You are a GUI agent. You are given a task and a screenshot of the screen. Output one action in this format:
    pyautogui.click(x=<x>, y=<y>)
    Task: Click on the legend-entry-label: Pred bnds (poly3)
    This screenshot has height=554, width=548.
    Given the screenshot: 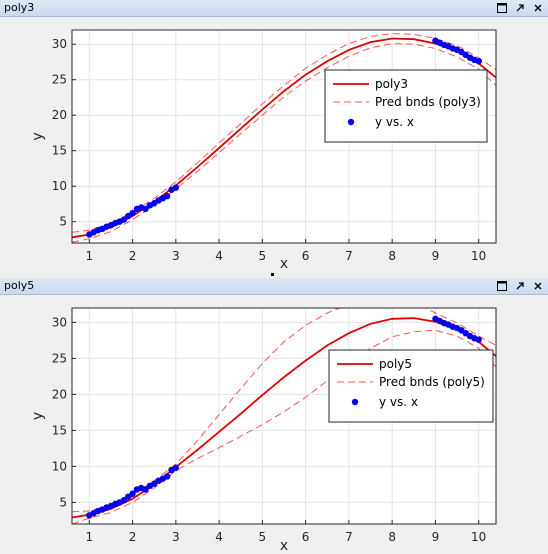 What is the action you would take?
    pyautogui.click(x=428, y=102)
    